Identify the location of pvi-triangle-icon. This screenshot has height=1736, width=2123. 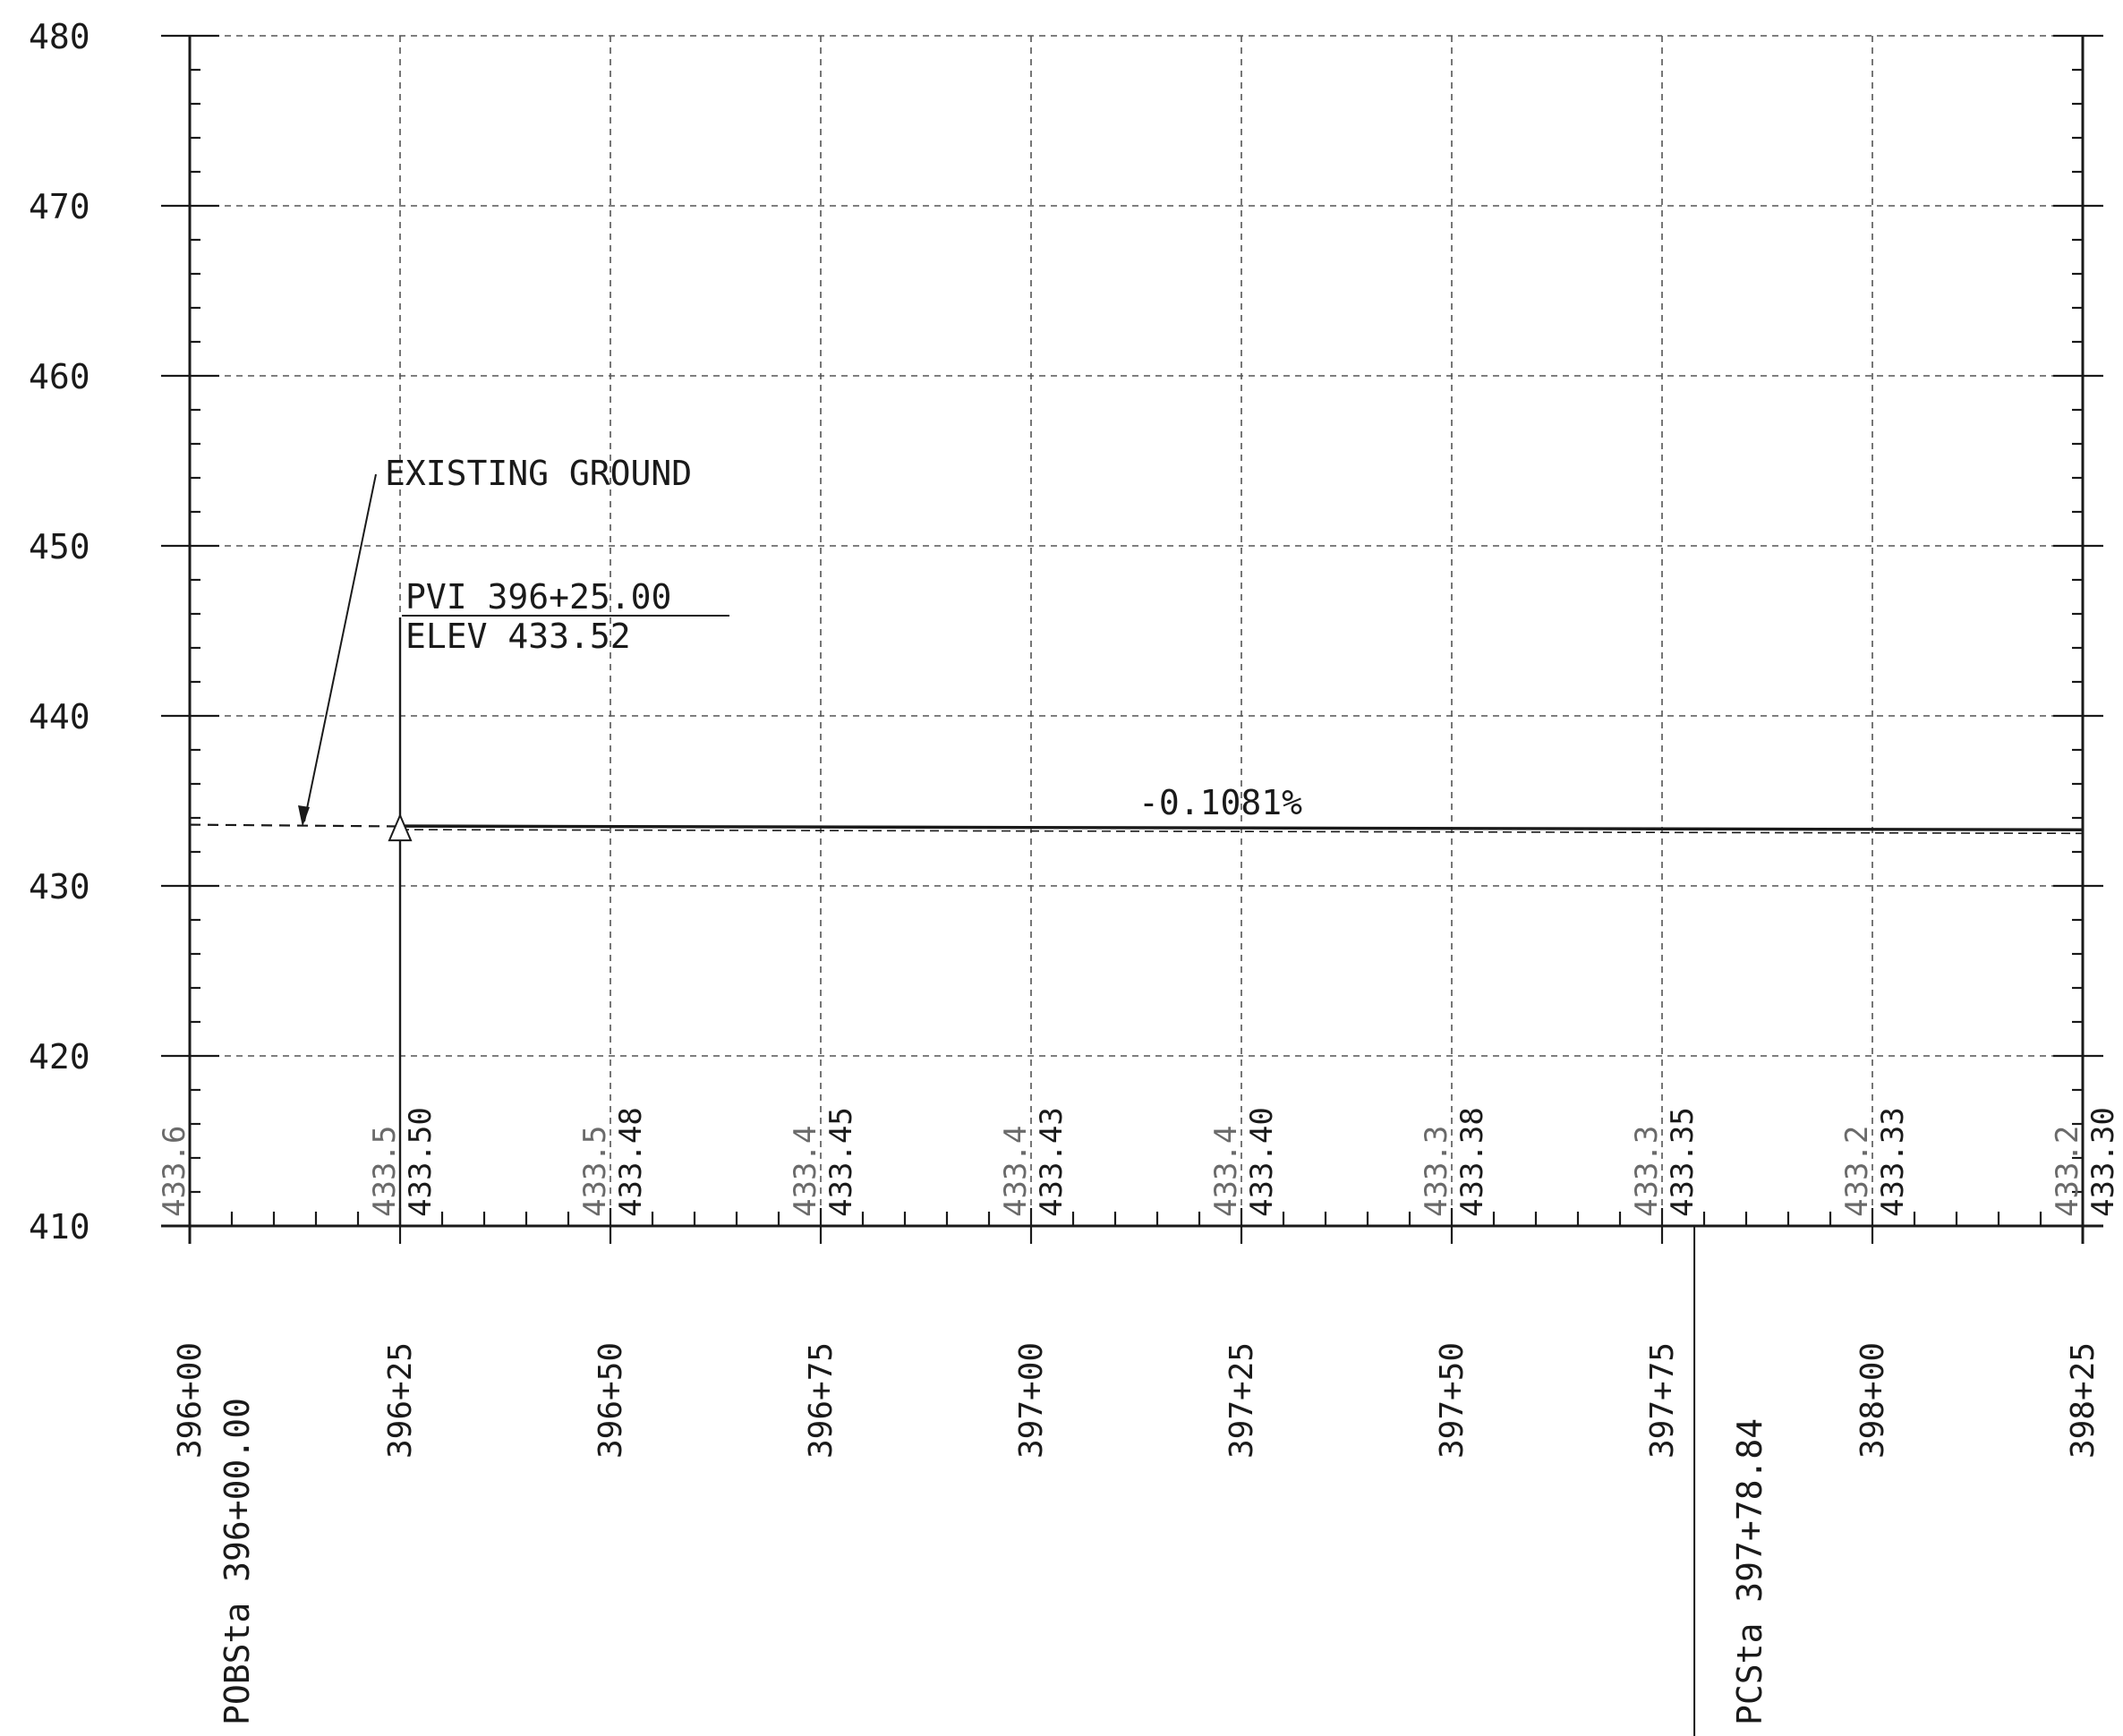
(400, 827).